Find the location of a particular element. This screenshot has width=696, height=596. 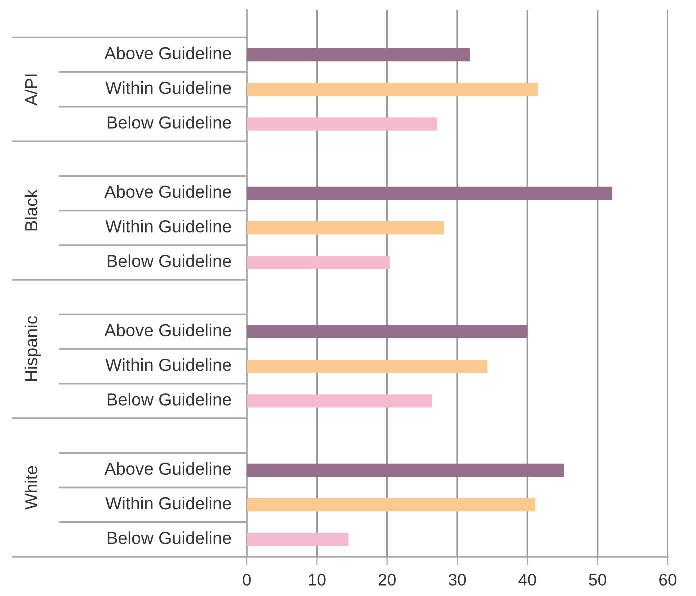

x-tick-label: 40 is located at coordinates (527, 580).